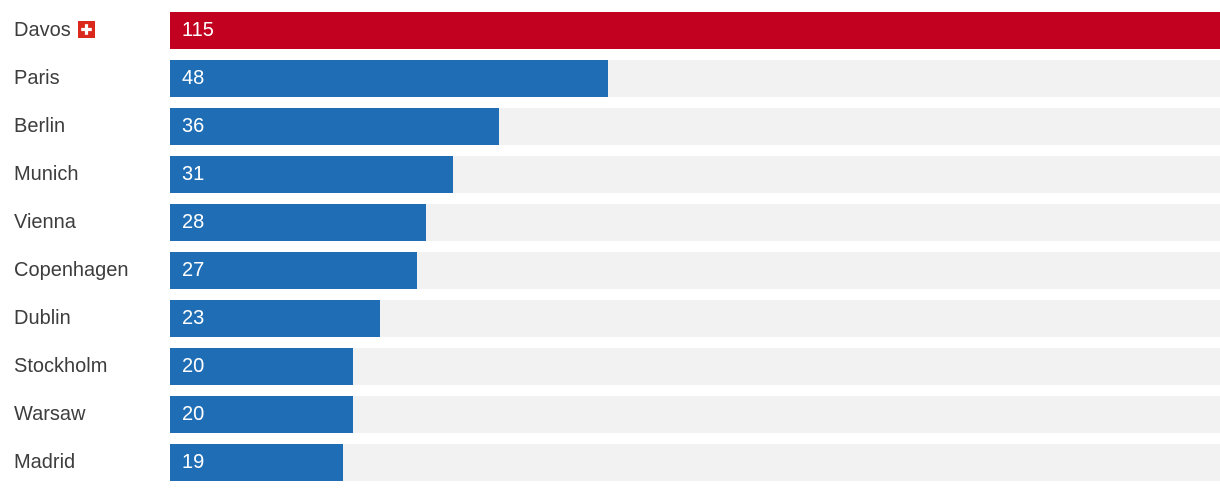  Describe the element at coordinates (85, 462) in the screenshot. I see `category-label: Madrid` at that location.